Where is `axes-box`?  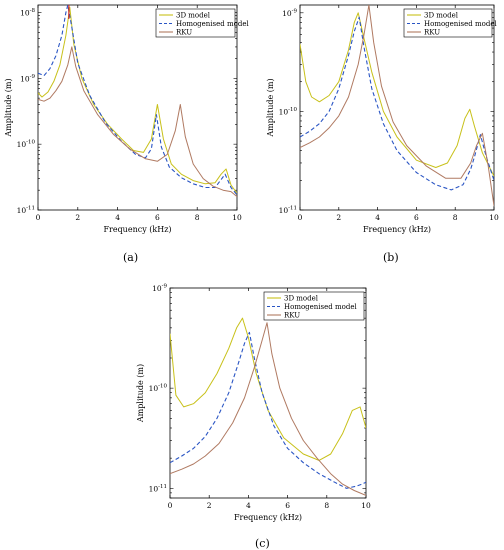
axes-box is located at coordinates (397, 107).